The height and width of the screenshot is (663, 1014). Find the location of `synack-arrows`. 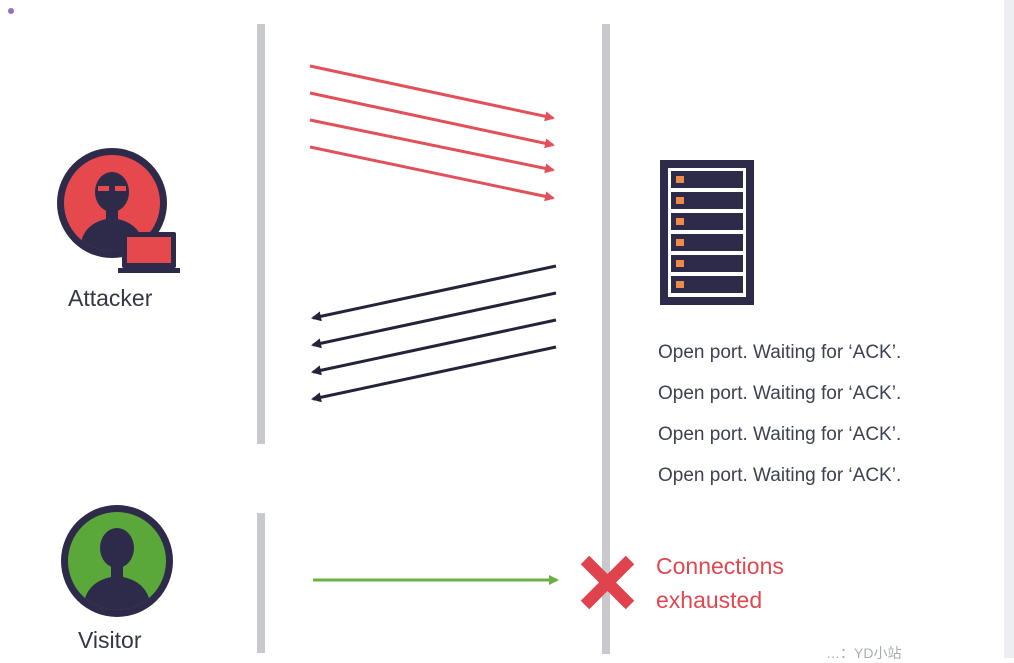

synack-arrows is located at coordinates (434, 333).